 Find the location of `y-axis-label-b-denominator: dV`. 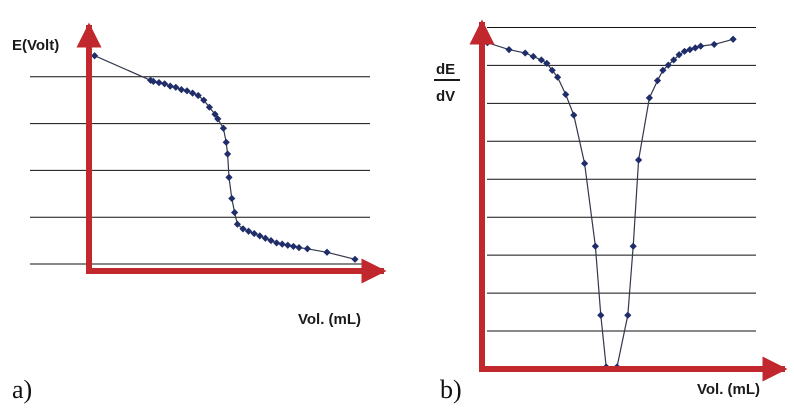

y-axis-label-b-denominator: dV is located at coordinates (445, 96).